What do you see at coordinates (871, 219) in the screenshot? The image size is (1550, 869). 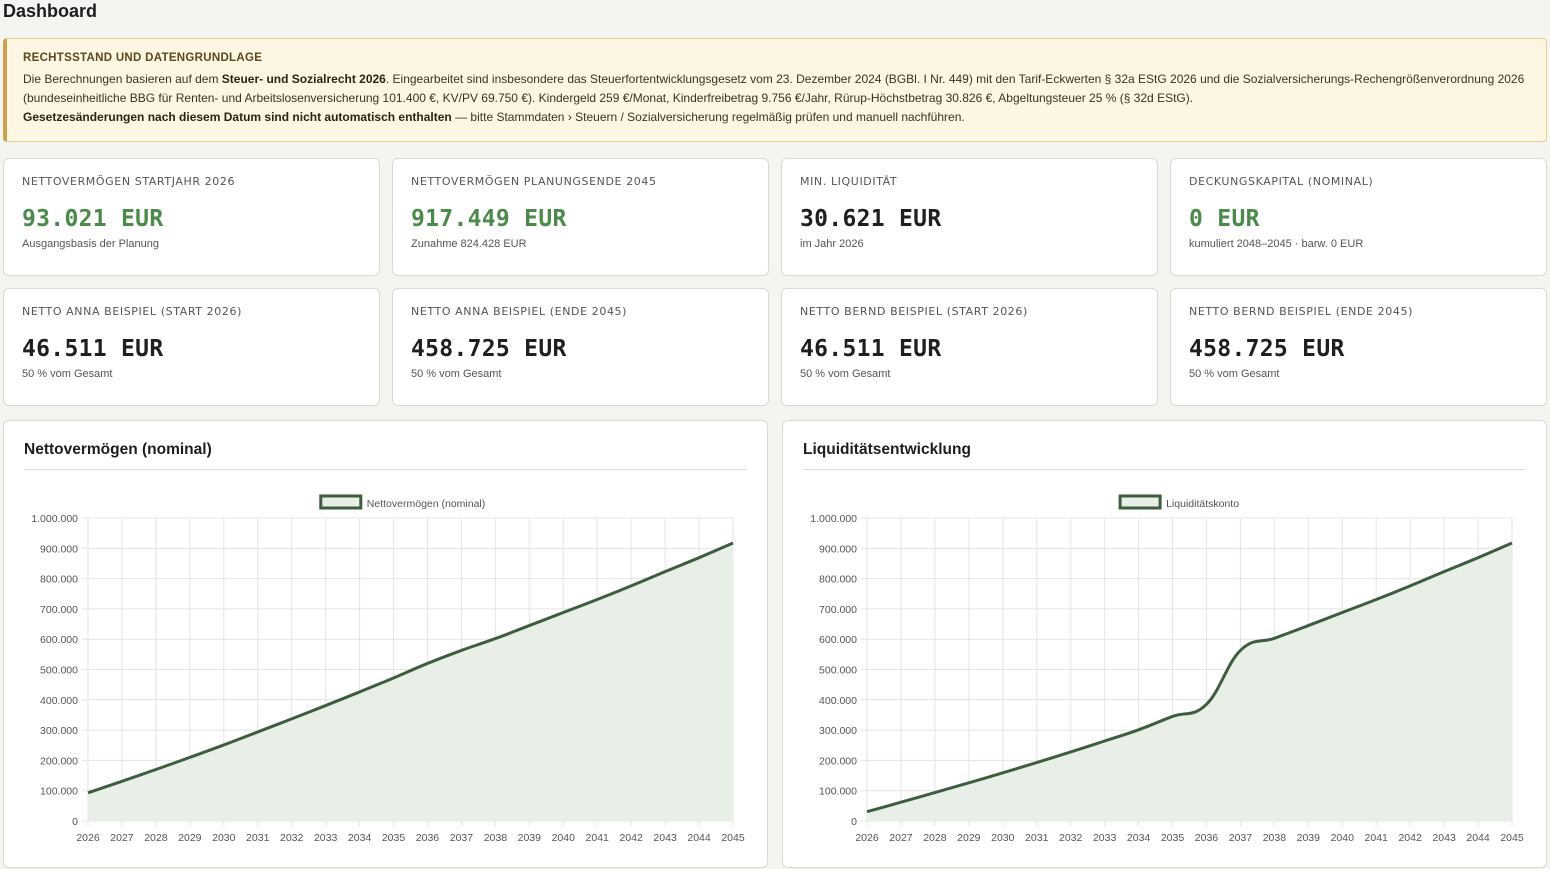 I see `kpi-value: 30.621 EUR` at bounding box center [871, 219].